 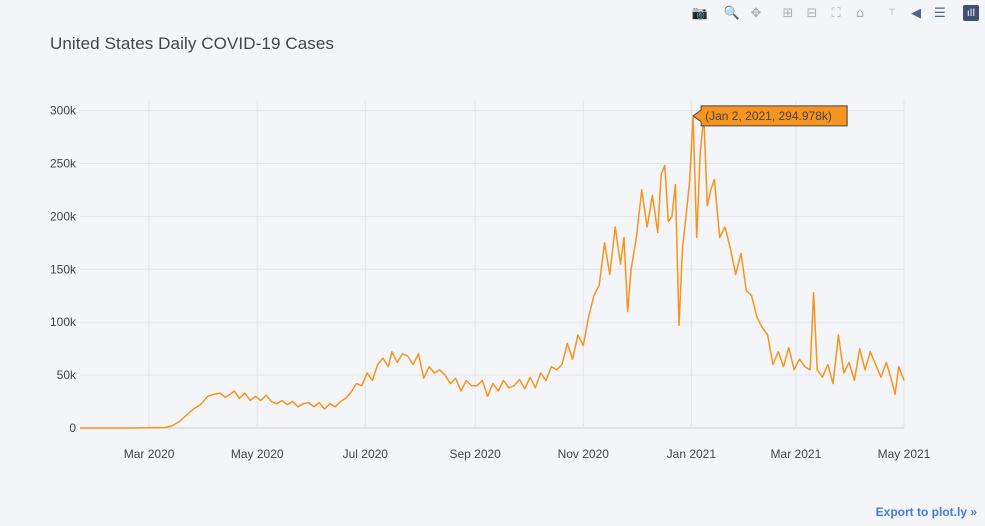 I want to click on tooltip-box, so click(x=770, y=116).